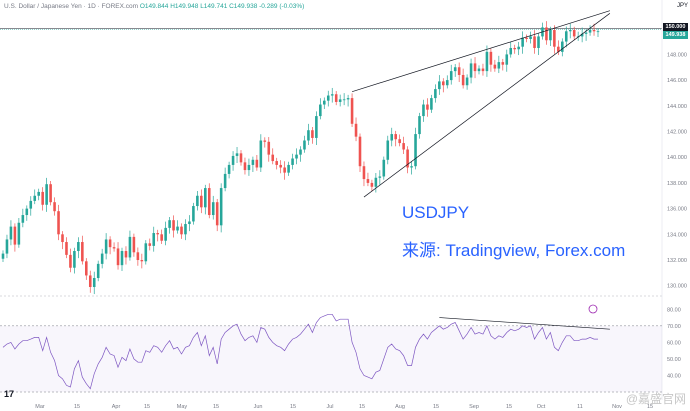 The image size is (690, 411). What do you see at coordinates (400, 407) in the screenshot?
I see `time-tick-label: Aug` at bounding box center [400, 407].